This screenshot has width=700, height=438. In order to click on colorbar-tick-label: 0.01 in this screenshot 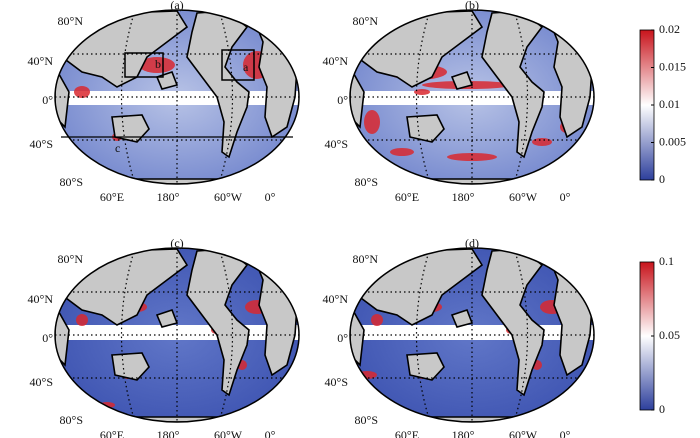, I will do `click(669, 104)`.